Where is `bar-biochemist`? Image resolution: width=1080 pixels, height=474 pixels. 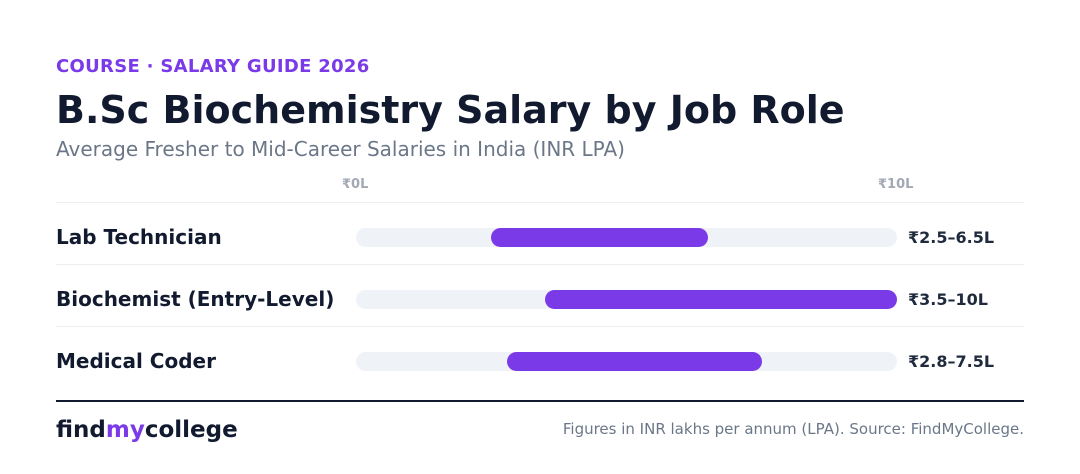
bar-biochemist is located at coordinates (721, 299).